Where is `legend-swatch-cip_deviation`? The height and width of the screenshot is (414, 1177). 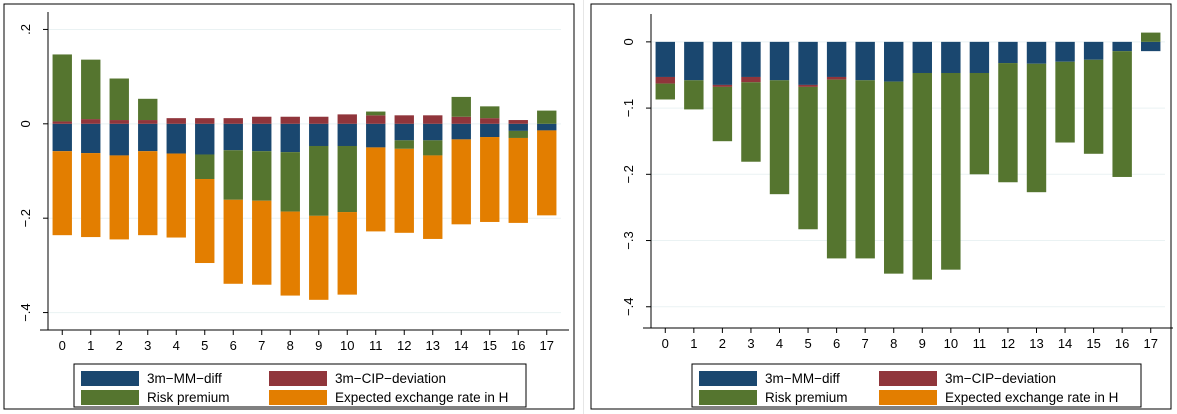
legend-swatch-cip_deviation is located at coordinates (298, 378).